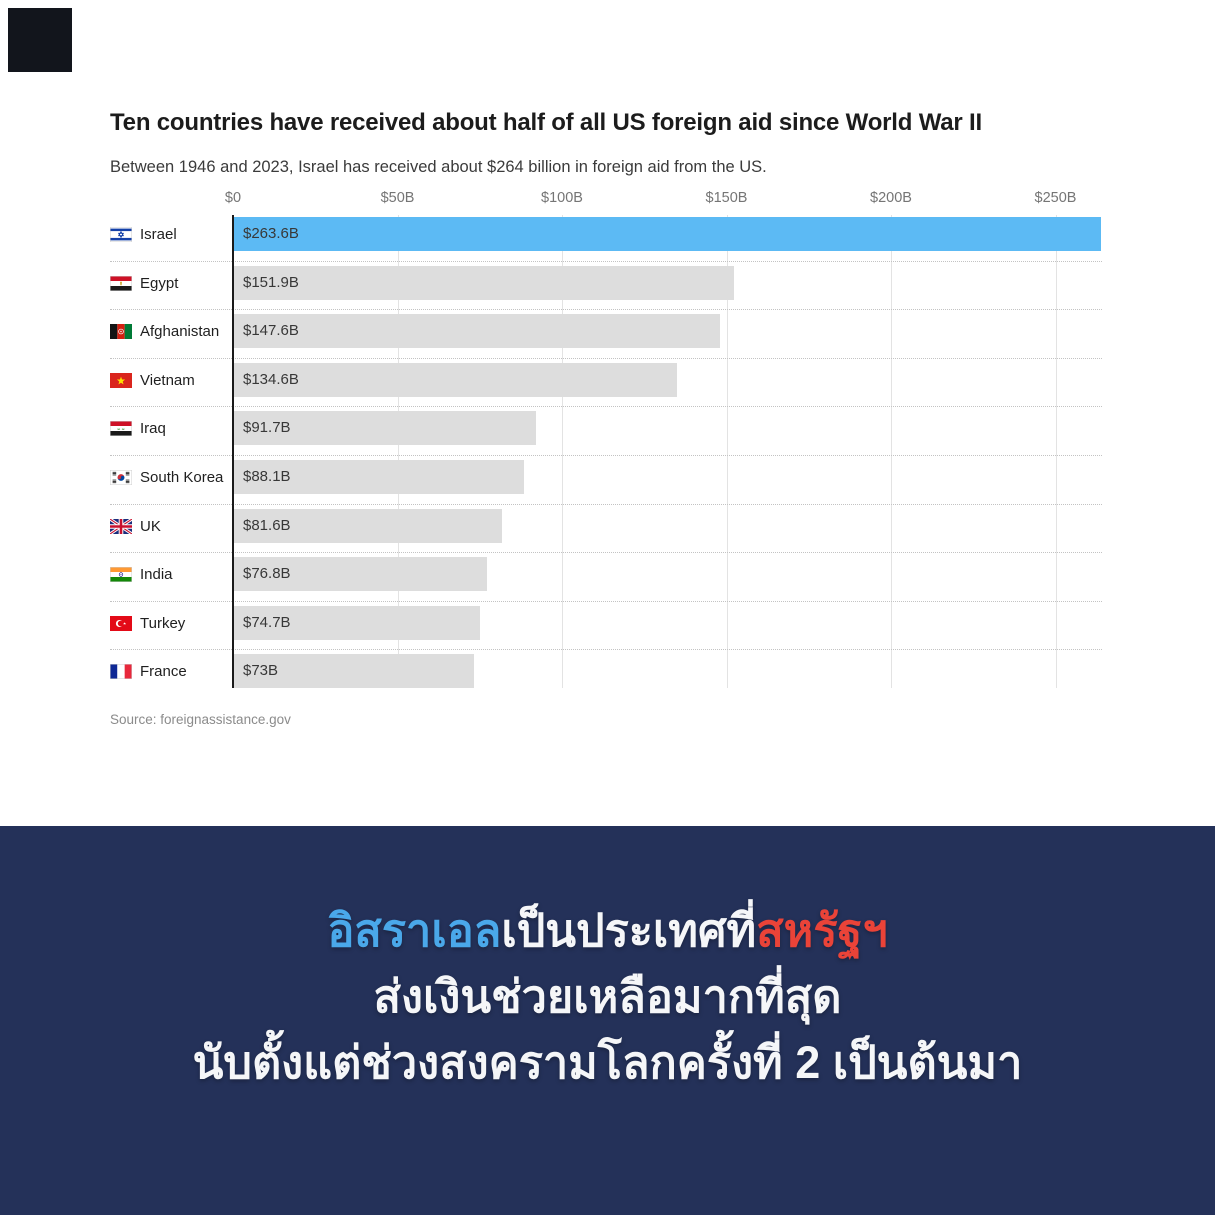 This screenshot has width=1215, height=1215. What do you see at coordinates (200, 719) in the screenshot?
I see `source-note: Source: foreignassistance.gov` at bounding box center [200, 719].